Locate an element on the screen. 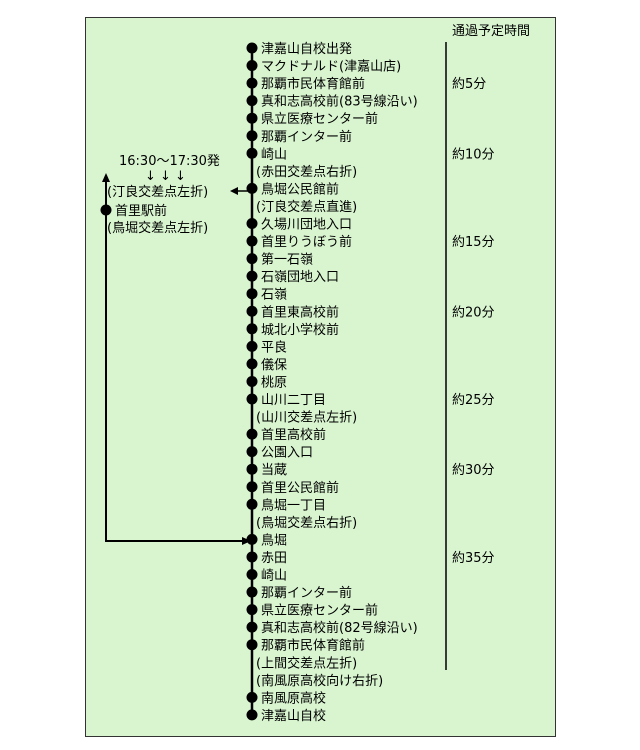 The width and height of the screenshot is (640, 750). stop-label: 山川二丁目 is located at coordinates (293, 400).